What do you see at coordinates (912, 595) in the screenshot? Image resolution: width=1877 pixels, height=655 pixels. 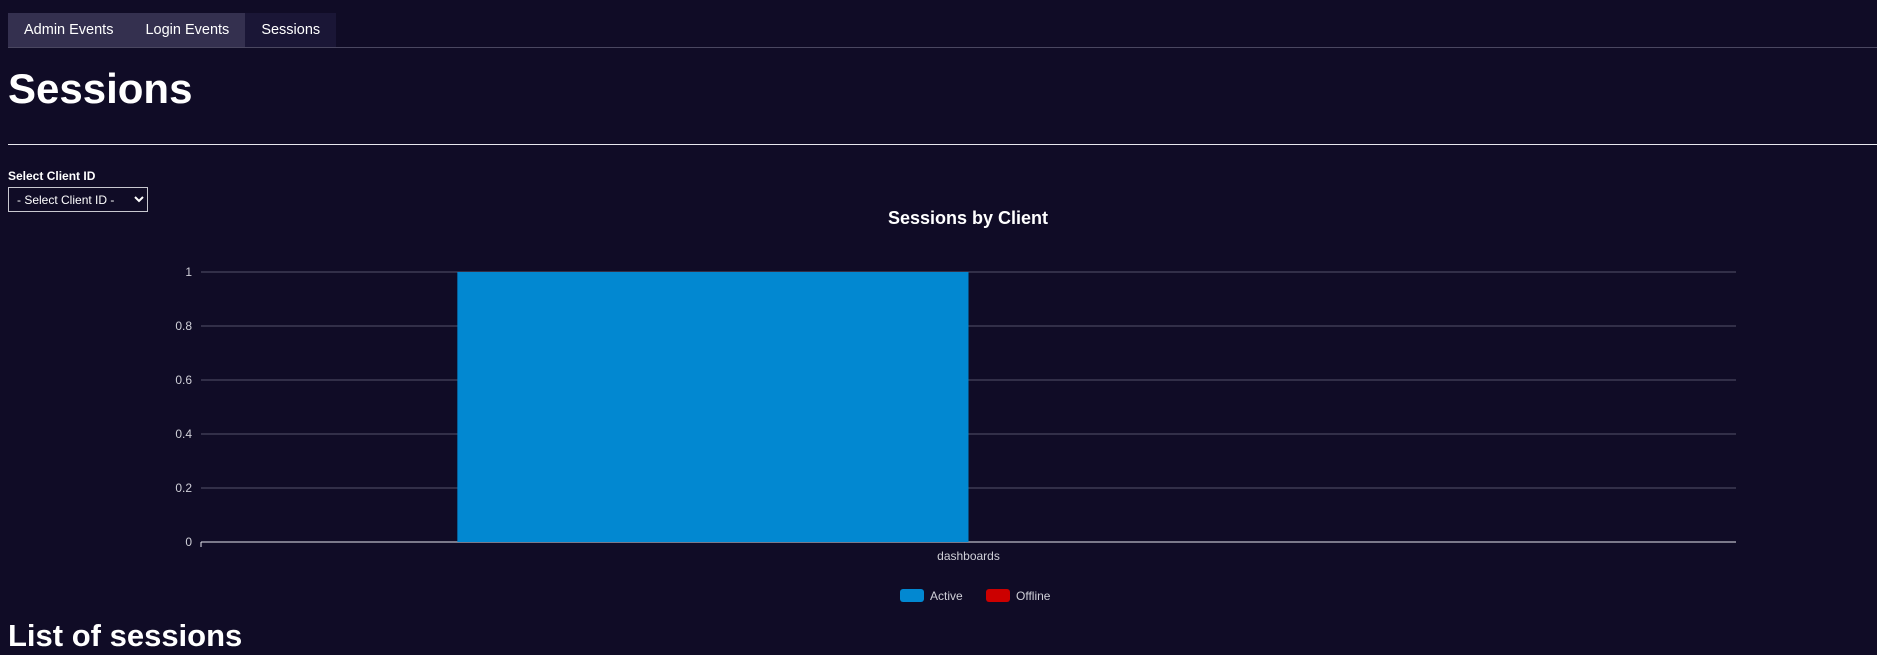 I see `legend-swatch-active` at bounding box center [912, 595].